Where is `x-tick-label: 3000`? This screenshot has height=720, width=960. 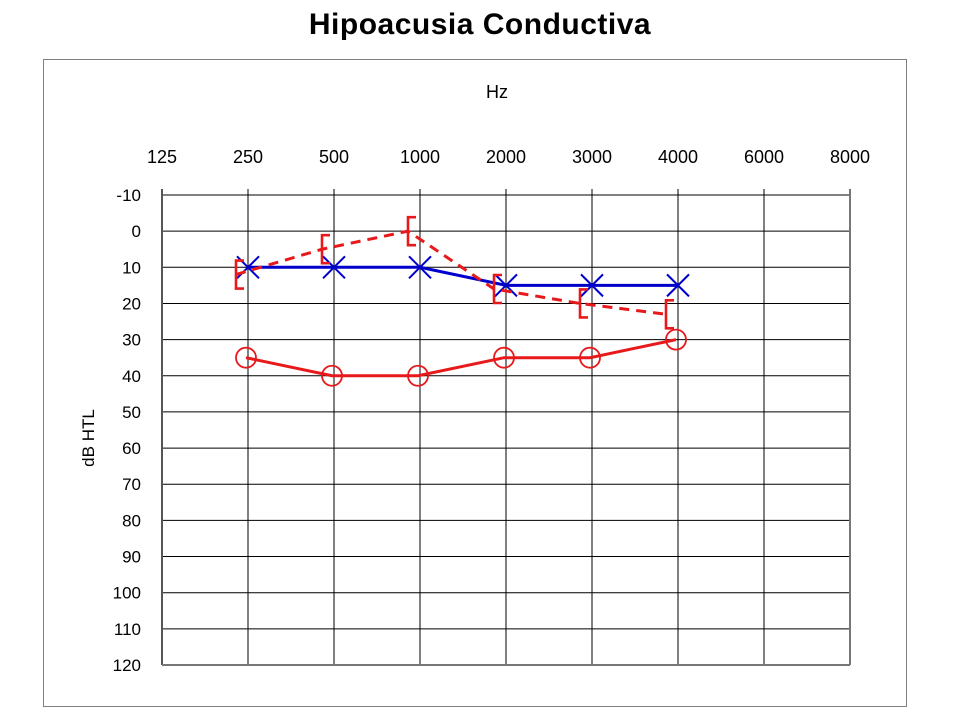 x-tick-label: 3000 is located at coordinates (592, 157).